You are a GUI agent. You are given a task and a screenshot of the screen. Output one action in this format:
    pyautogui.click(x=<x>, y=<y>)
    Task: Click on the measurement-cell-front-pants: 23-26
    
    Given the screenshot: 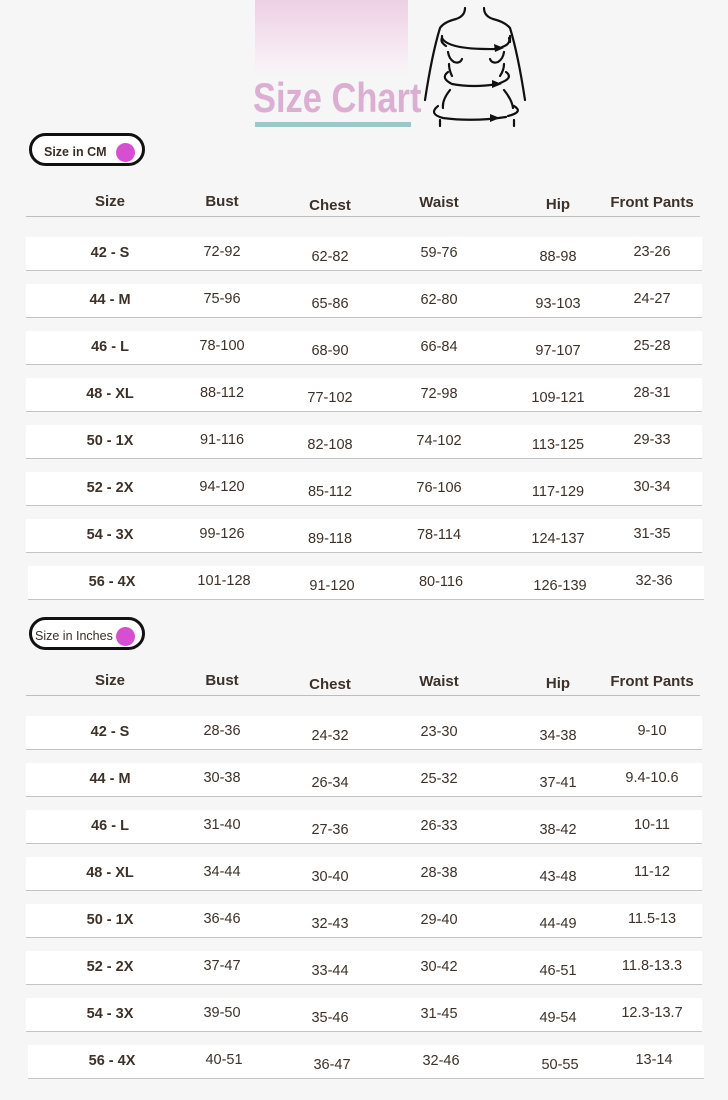 What is the action you would take?
    pyautogui.click(x=652, y=252)
    